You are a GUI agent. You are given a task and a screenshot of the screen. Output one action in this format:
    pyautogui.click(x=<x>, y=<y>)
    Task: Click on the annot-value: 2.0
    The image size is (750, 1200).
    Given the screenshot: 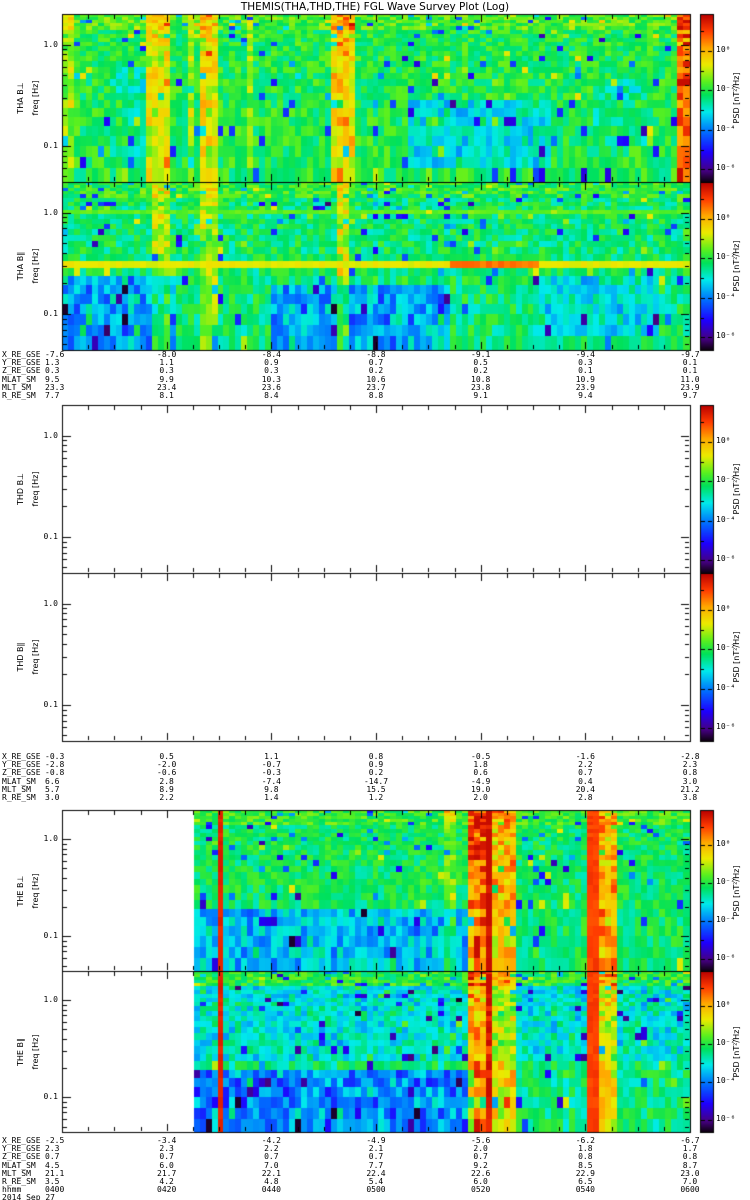 What is the action you would take?
    pyautogui.click(x=480, y=1148)
    